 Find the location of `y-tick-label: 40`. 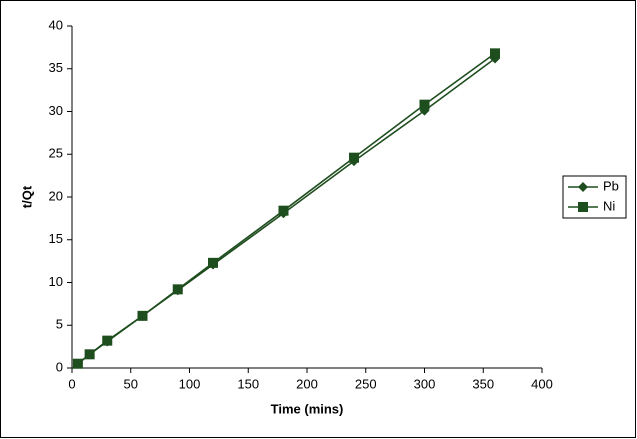

y-tick-label: 40 is located at coordinates (56, 24).